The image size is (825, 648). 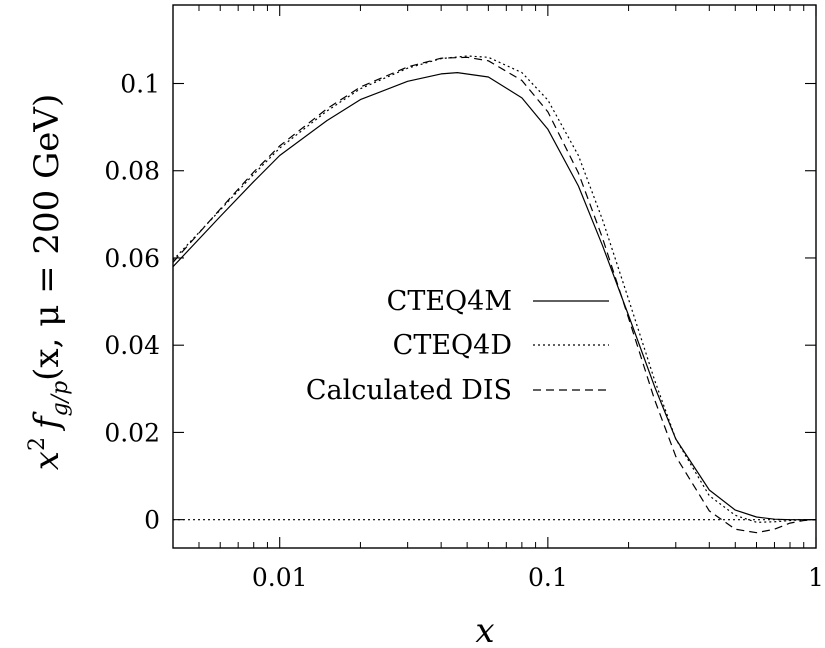 I want to click on x-tick-label: 0.01, so click(x=280, y=577).